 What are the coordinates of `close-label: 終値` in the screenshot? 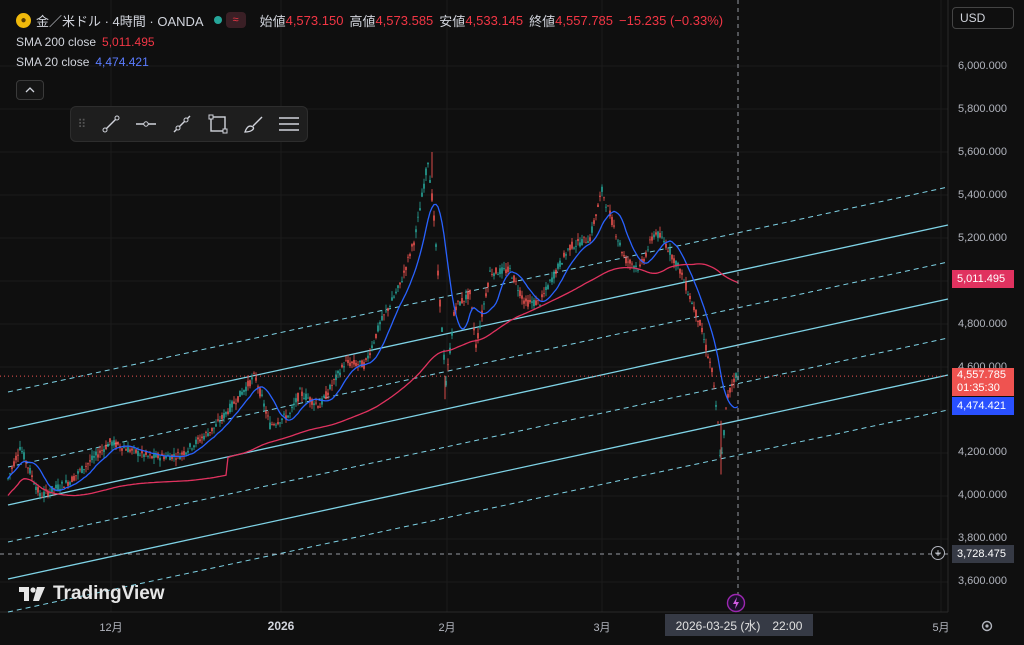 It's located at (542, 21).